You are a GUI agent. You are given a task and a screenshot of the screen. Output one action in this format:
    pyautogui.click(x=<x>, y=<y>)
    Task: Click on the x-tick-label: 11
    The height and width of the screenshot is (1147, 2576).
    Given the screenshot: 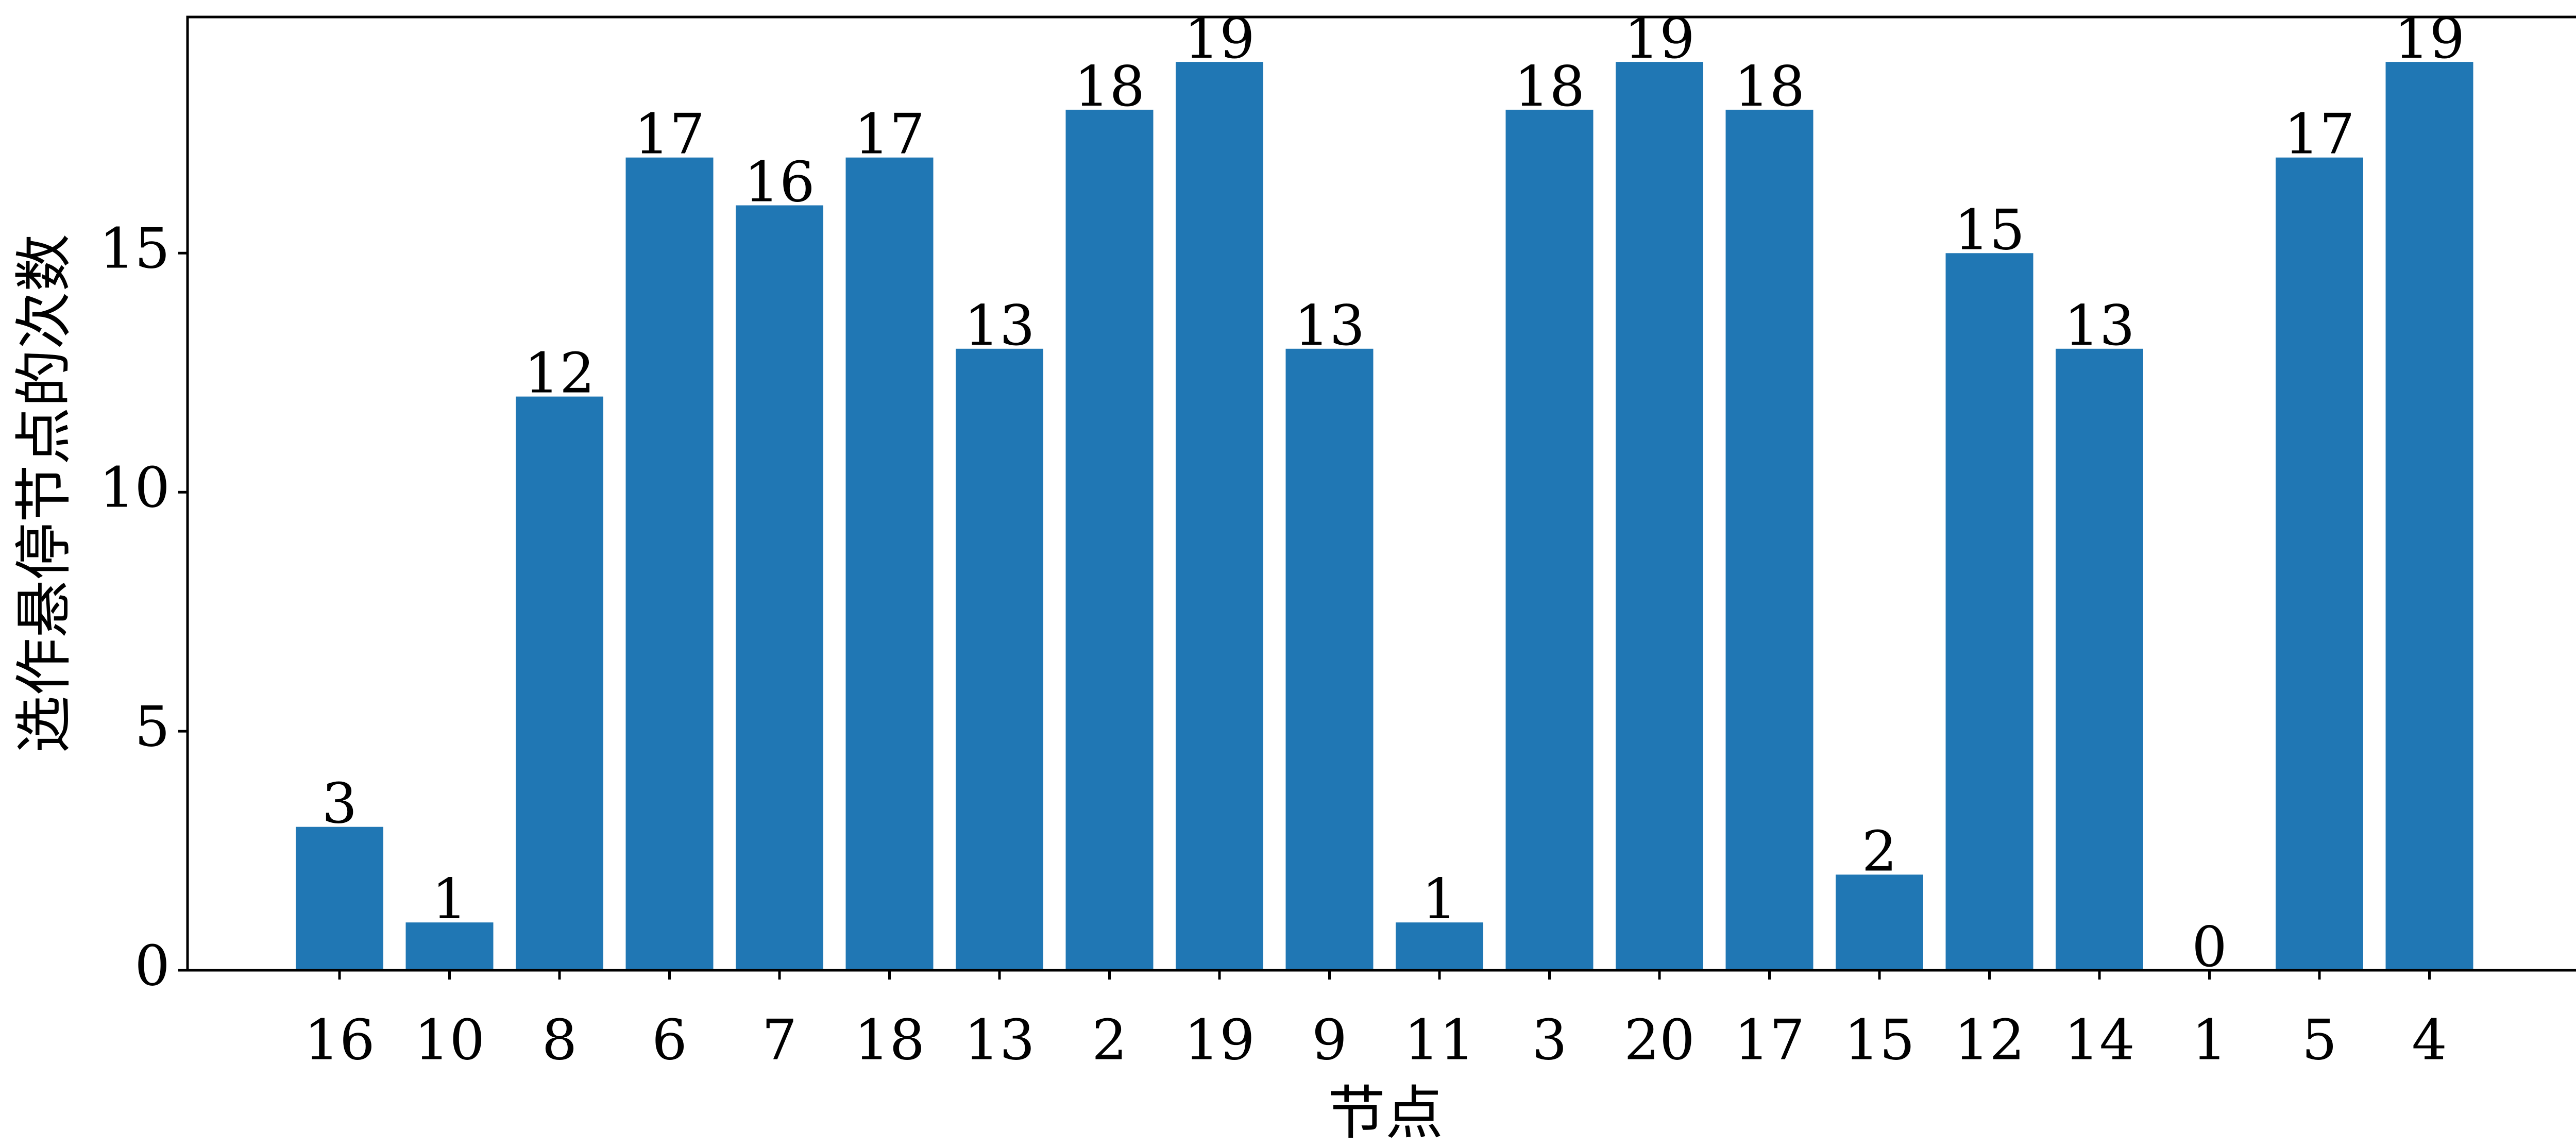 What is the action you would take?
    pyautogui.click(x=1439, y=1040)
    